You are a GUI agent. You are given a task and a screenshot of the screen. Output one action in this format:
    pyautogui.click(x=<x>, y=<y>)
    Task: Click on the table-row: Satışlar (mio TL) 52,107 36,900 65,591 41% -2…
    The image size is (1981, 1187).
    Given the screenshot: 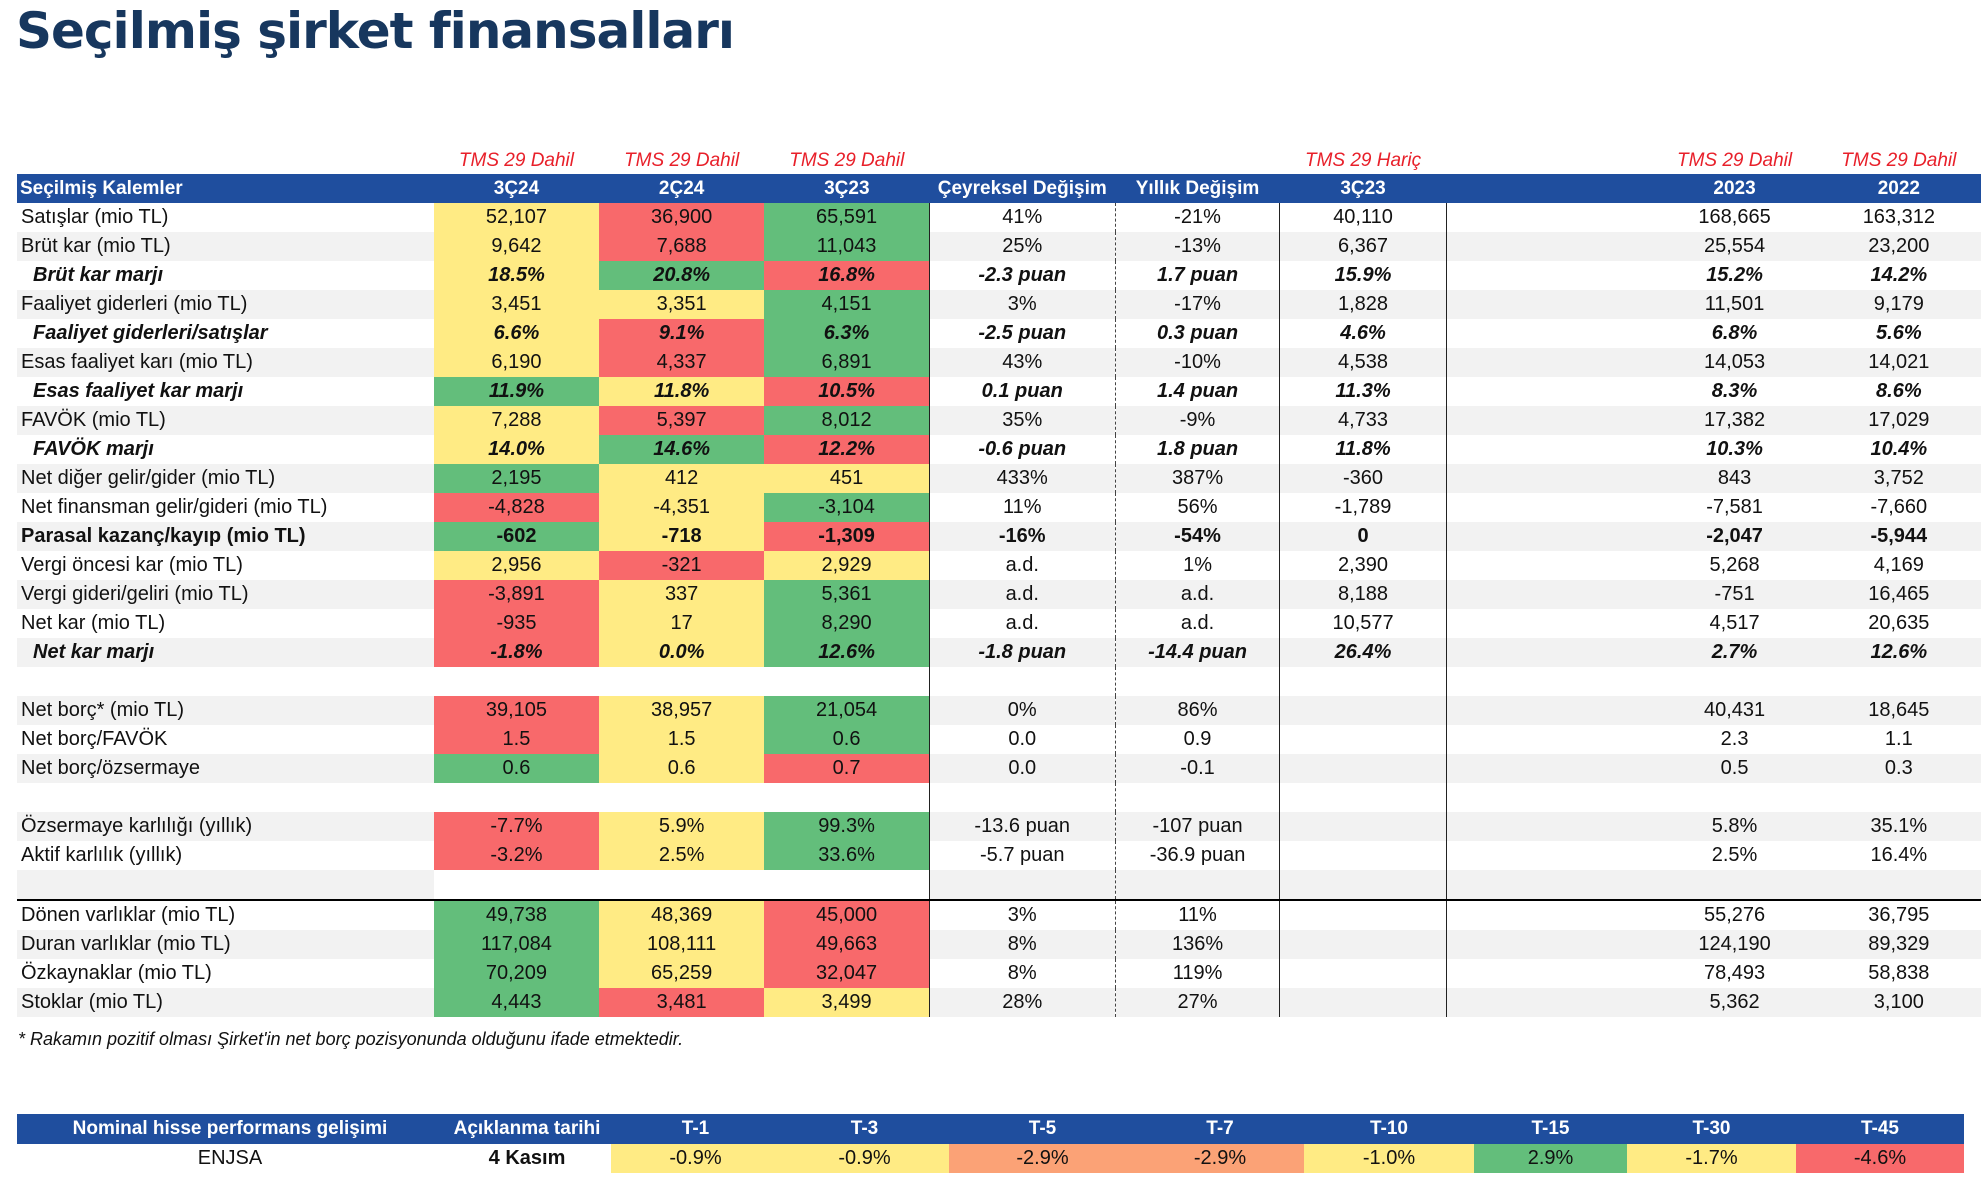 What is the action you would take?
    pyautogui.click(x=999, y=217)
    